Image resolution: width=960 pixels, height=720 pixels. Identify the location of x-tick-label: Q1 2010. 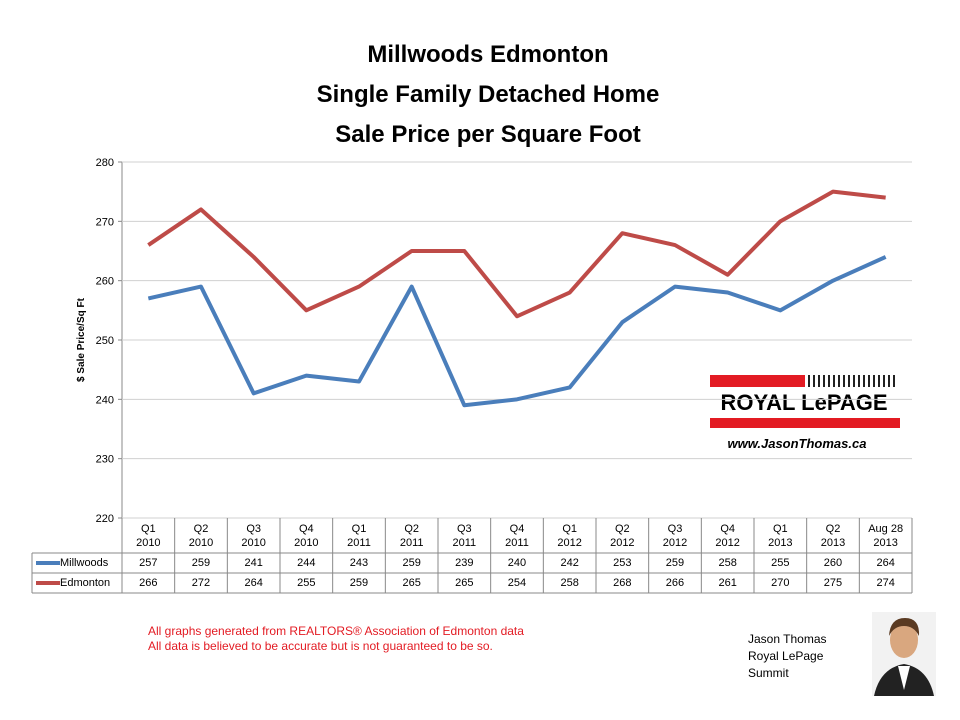
(148, 536).